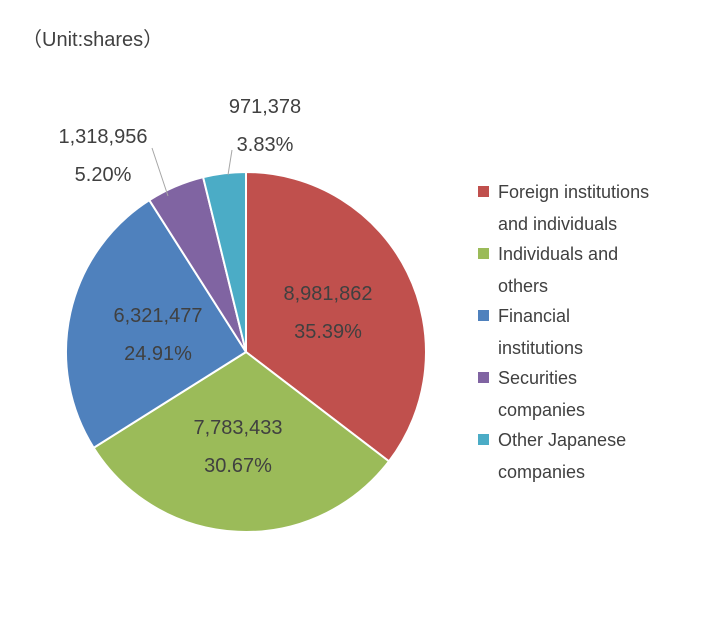 This screenshot has height=642, width=716. I want to click on legend-swatch-individuals-and-others, so click(483, 253).